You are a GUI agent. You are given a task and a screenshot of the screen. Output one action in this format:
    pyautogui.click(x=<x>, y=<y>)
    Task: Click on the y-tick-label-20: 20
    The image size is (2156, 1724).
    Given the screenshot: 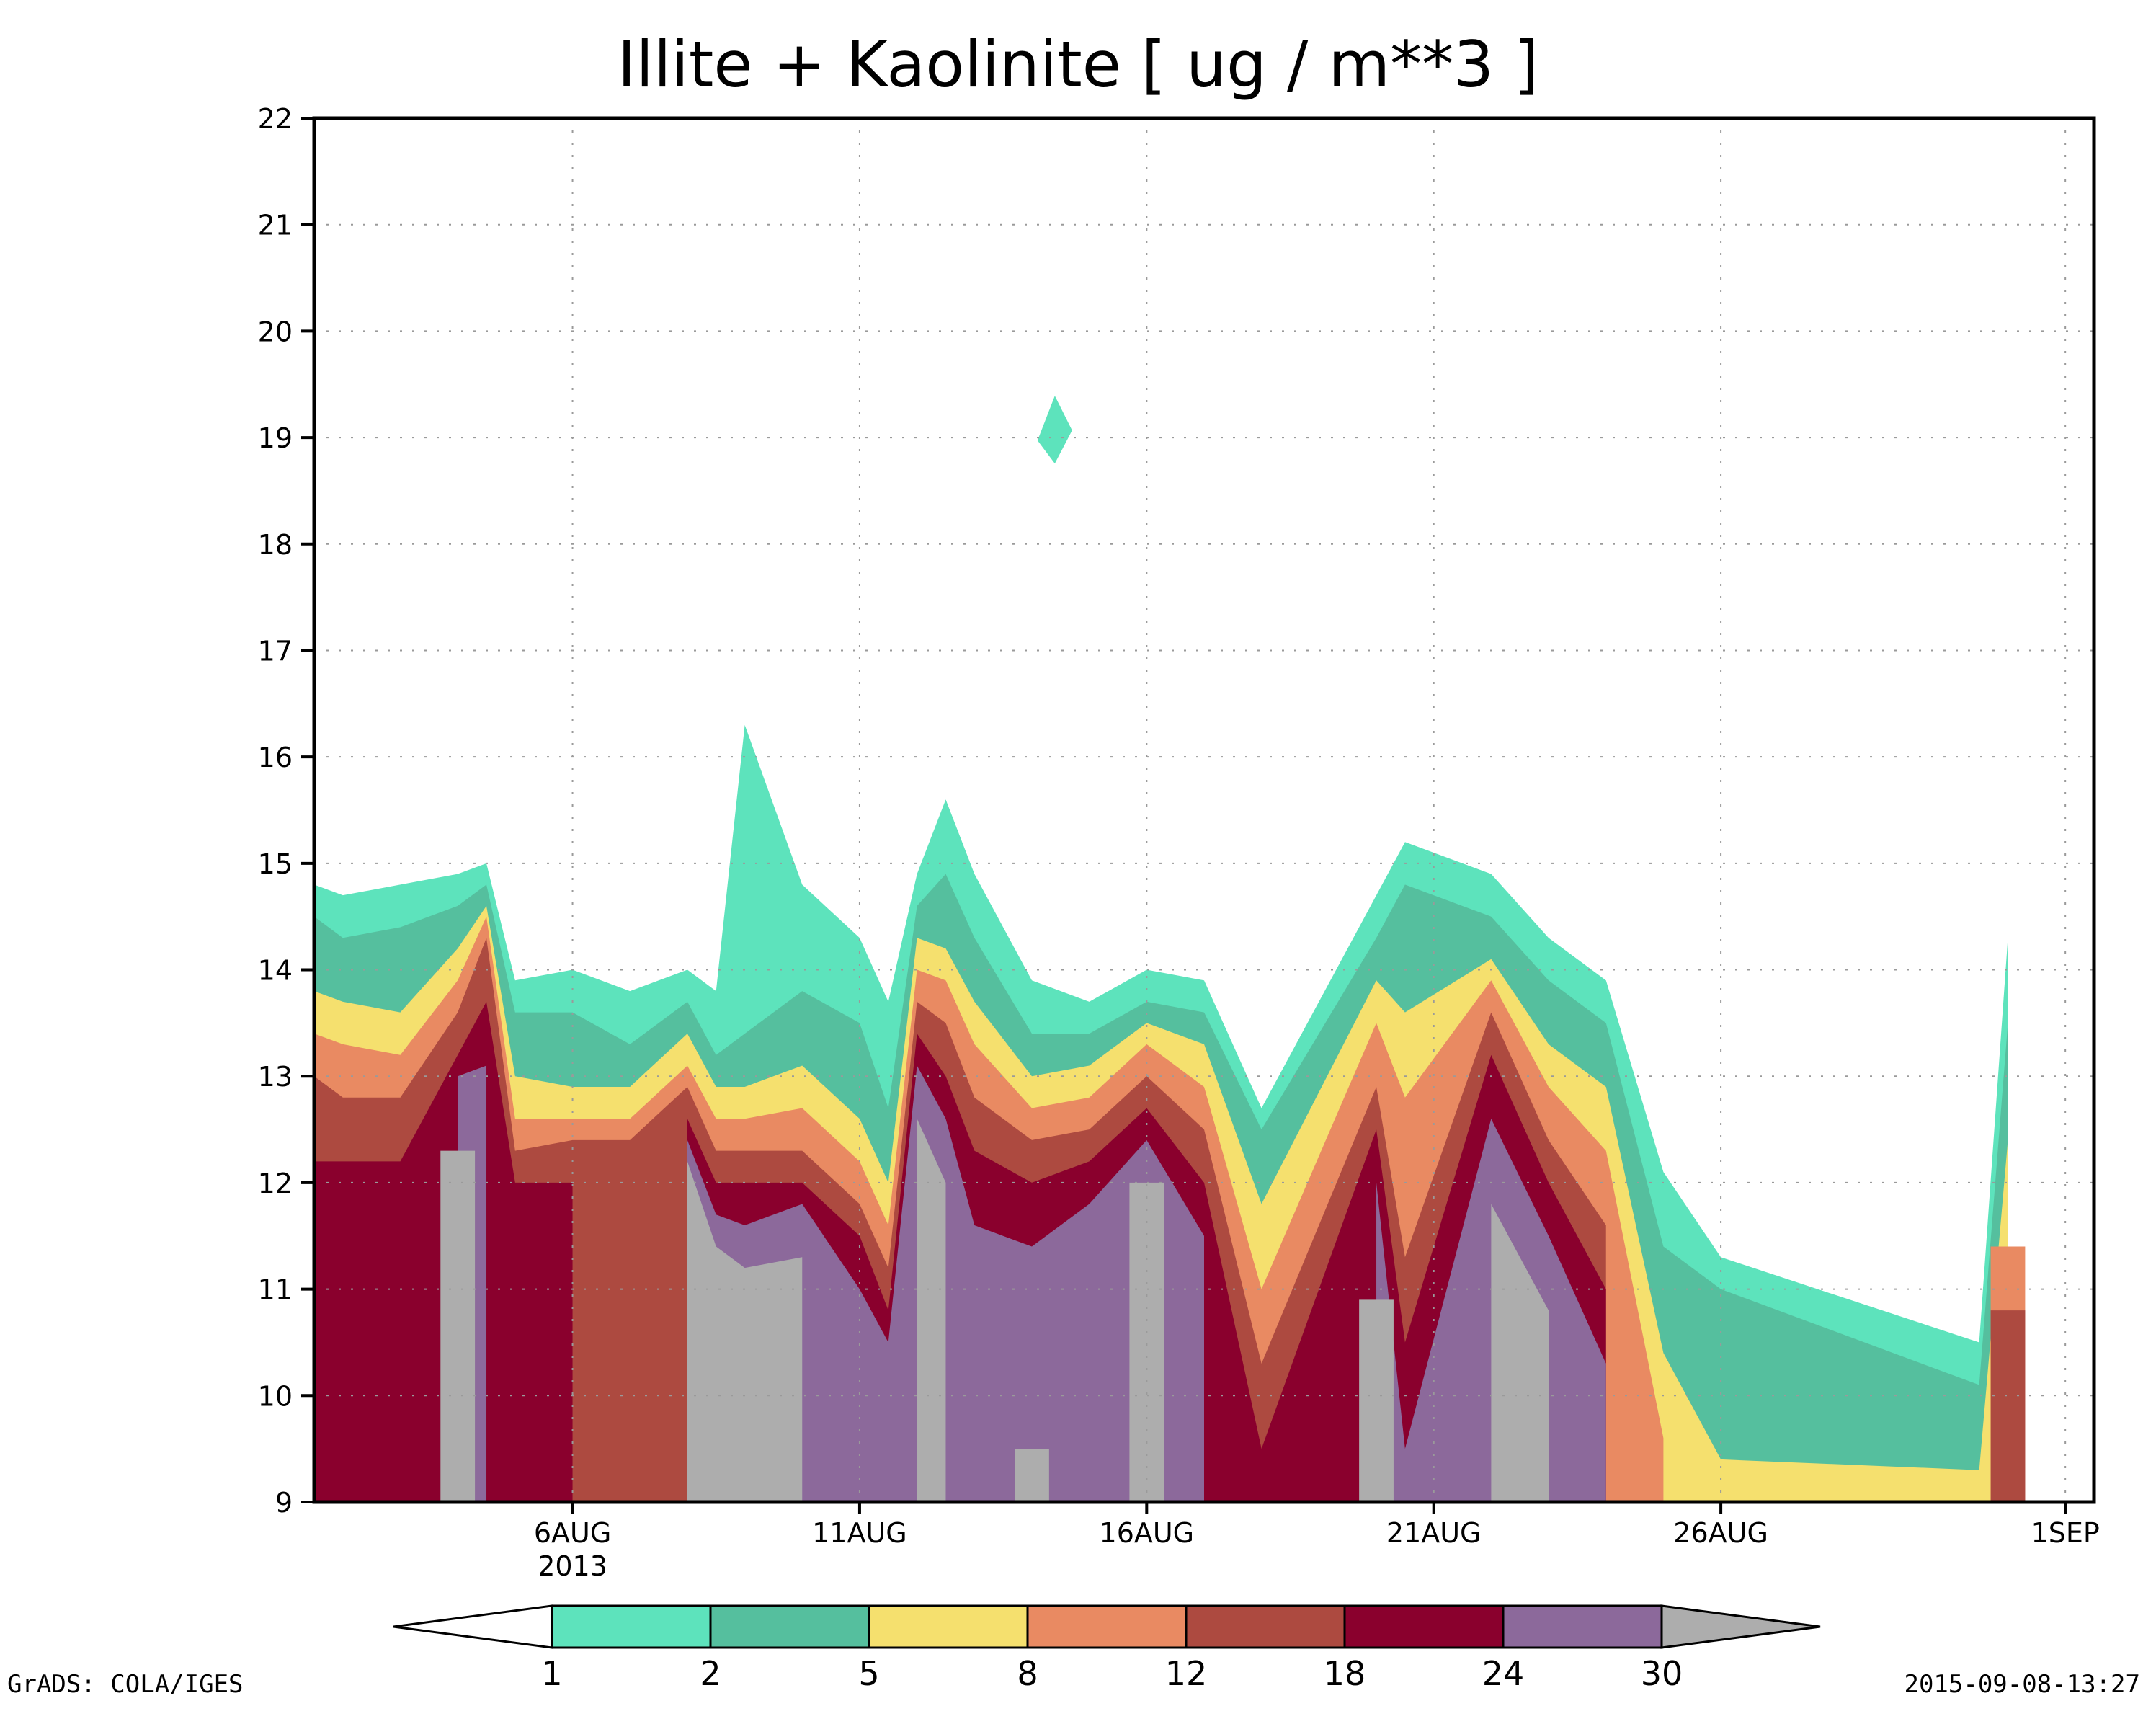 What is the action you would take?
    pyautogui.click(x=275, y=331)
    